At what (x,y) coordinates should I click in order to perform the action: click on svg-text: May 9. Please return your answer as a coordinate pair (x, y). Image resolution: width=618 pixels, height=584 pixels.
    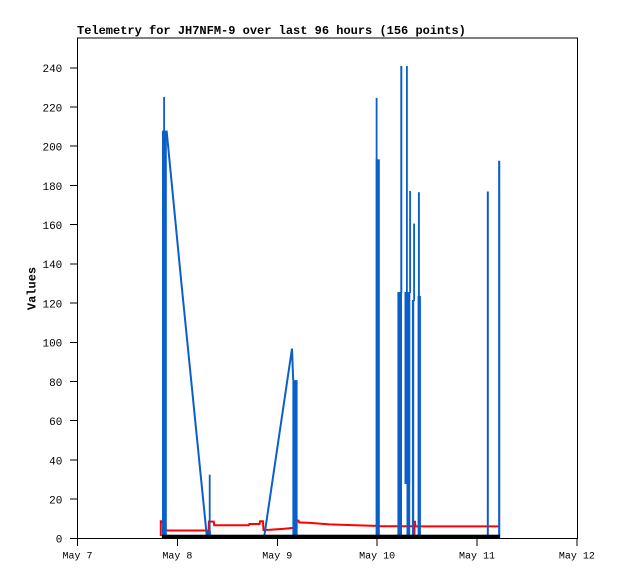
    Looking at the image, I should click on (277, 557).